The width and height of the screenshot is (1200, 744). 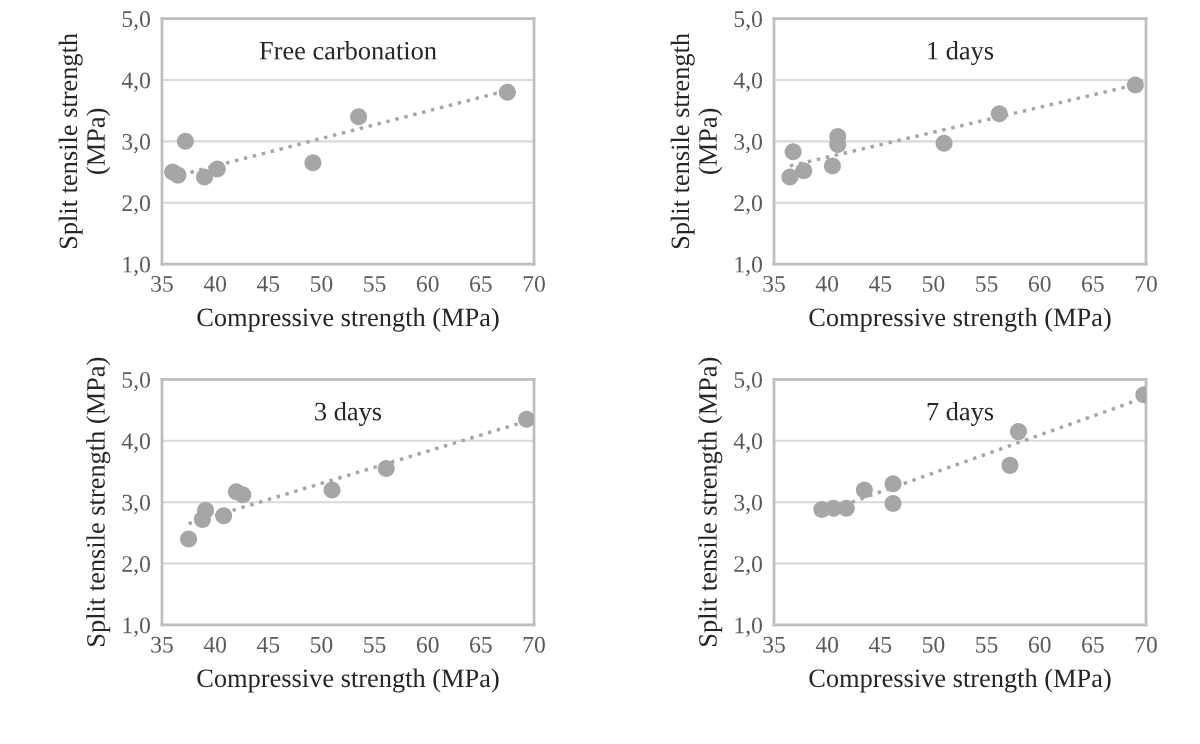 I want to click on text: 1 days, so click(x=961, y=53).